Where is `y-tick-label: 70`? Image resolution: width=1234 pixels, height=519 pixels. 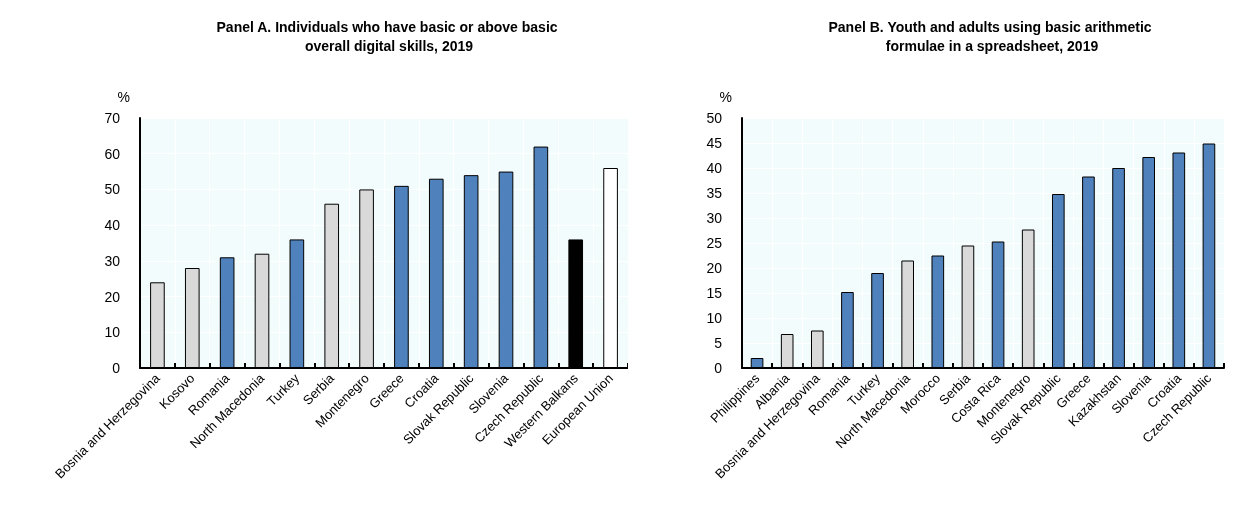 y-tick-label: 70 is located at coordinates (112, 118).